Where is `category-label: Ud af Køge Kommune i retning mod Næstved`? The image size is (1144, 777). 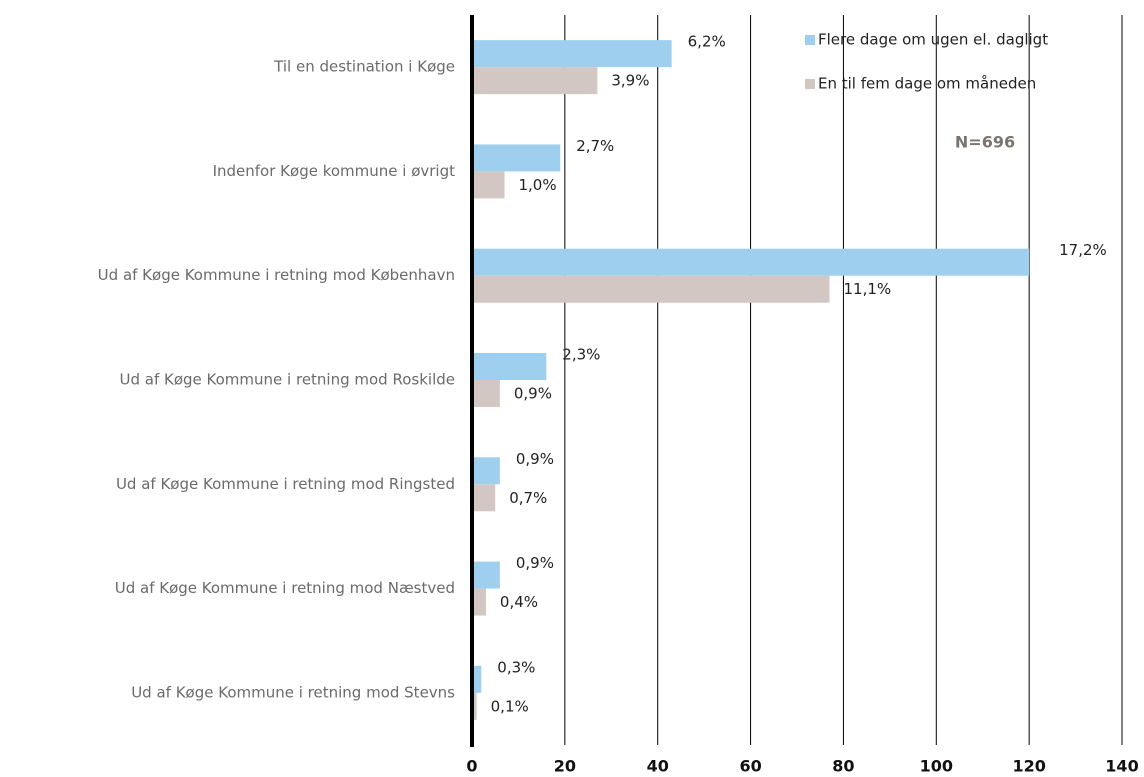
category-label: Ud af Køge Kommune i retning mod Næstved is located at coordinates (285, 588).